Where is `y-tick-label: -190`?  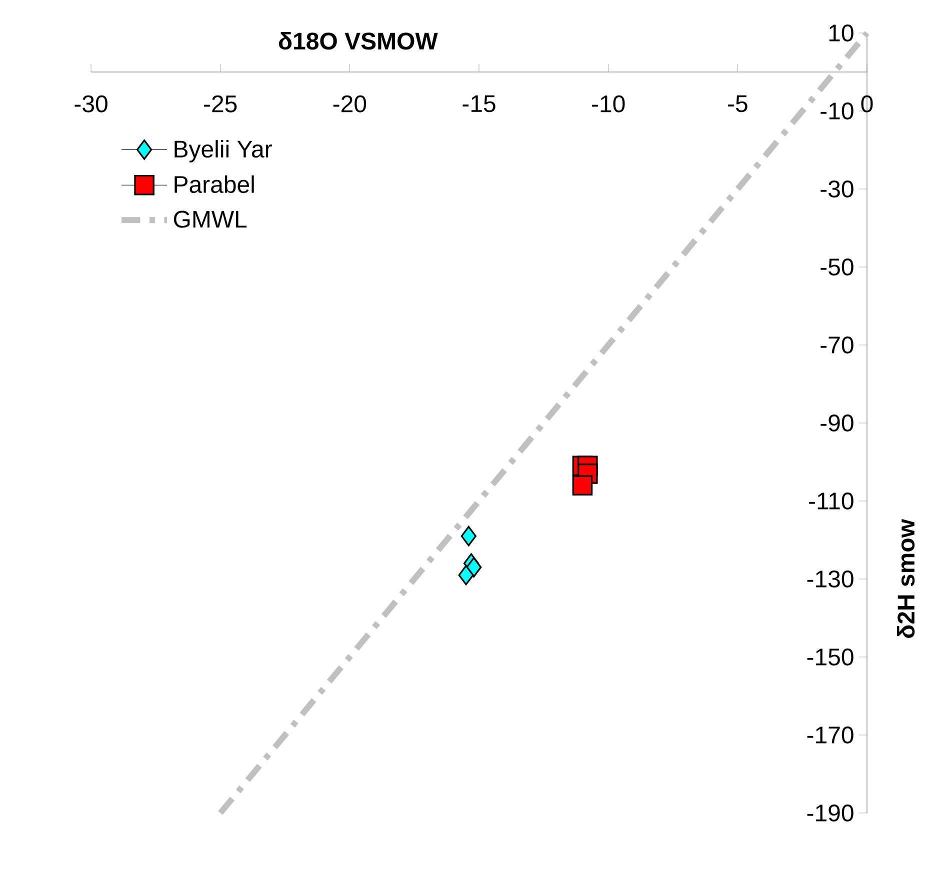
y-tick-label: -190 is located at coordinates (830, 813).